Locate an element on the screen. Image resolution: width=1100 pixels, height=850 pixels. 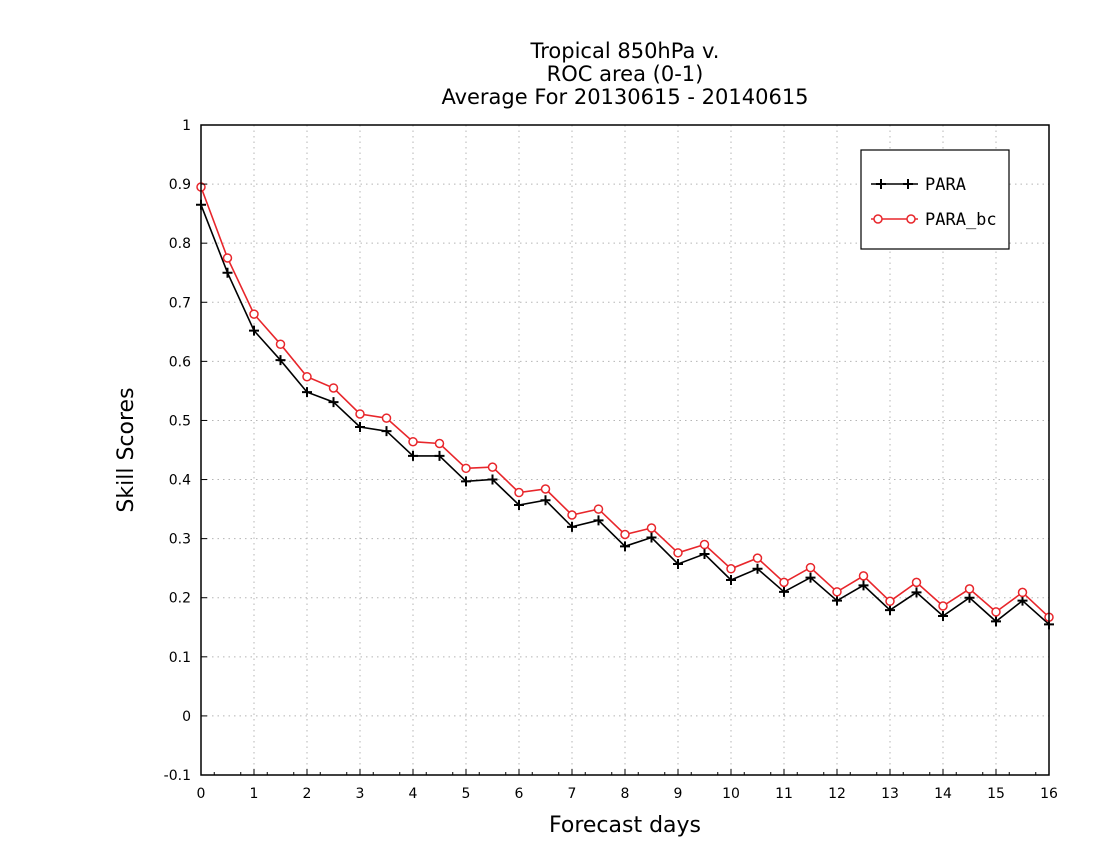
x-tick-label-2: 2 is located at coordinates (307, 794).